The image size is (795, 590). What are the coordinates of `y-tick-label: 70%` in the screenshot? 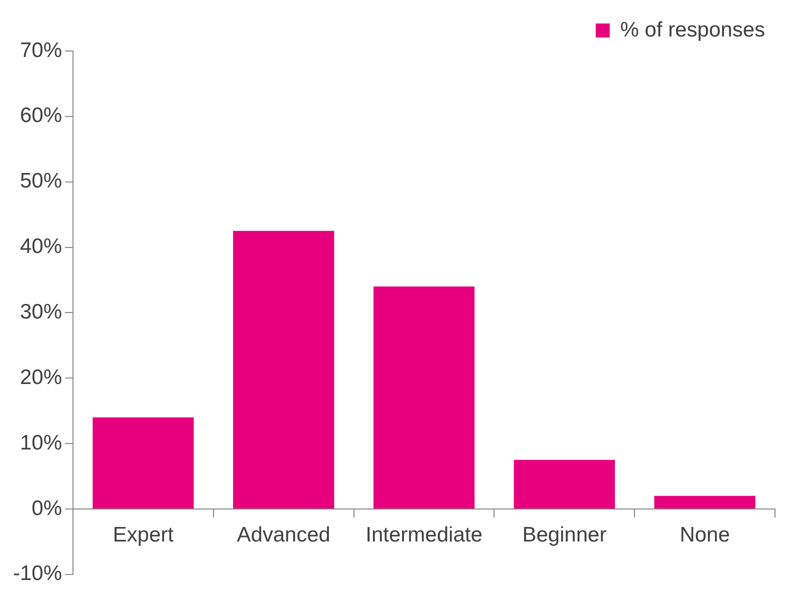 It's located at (41, 50).